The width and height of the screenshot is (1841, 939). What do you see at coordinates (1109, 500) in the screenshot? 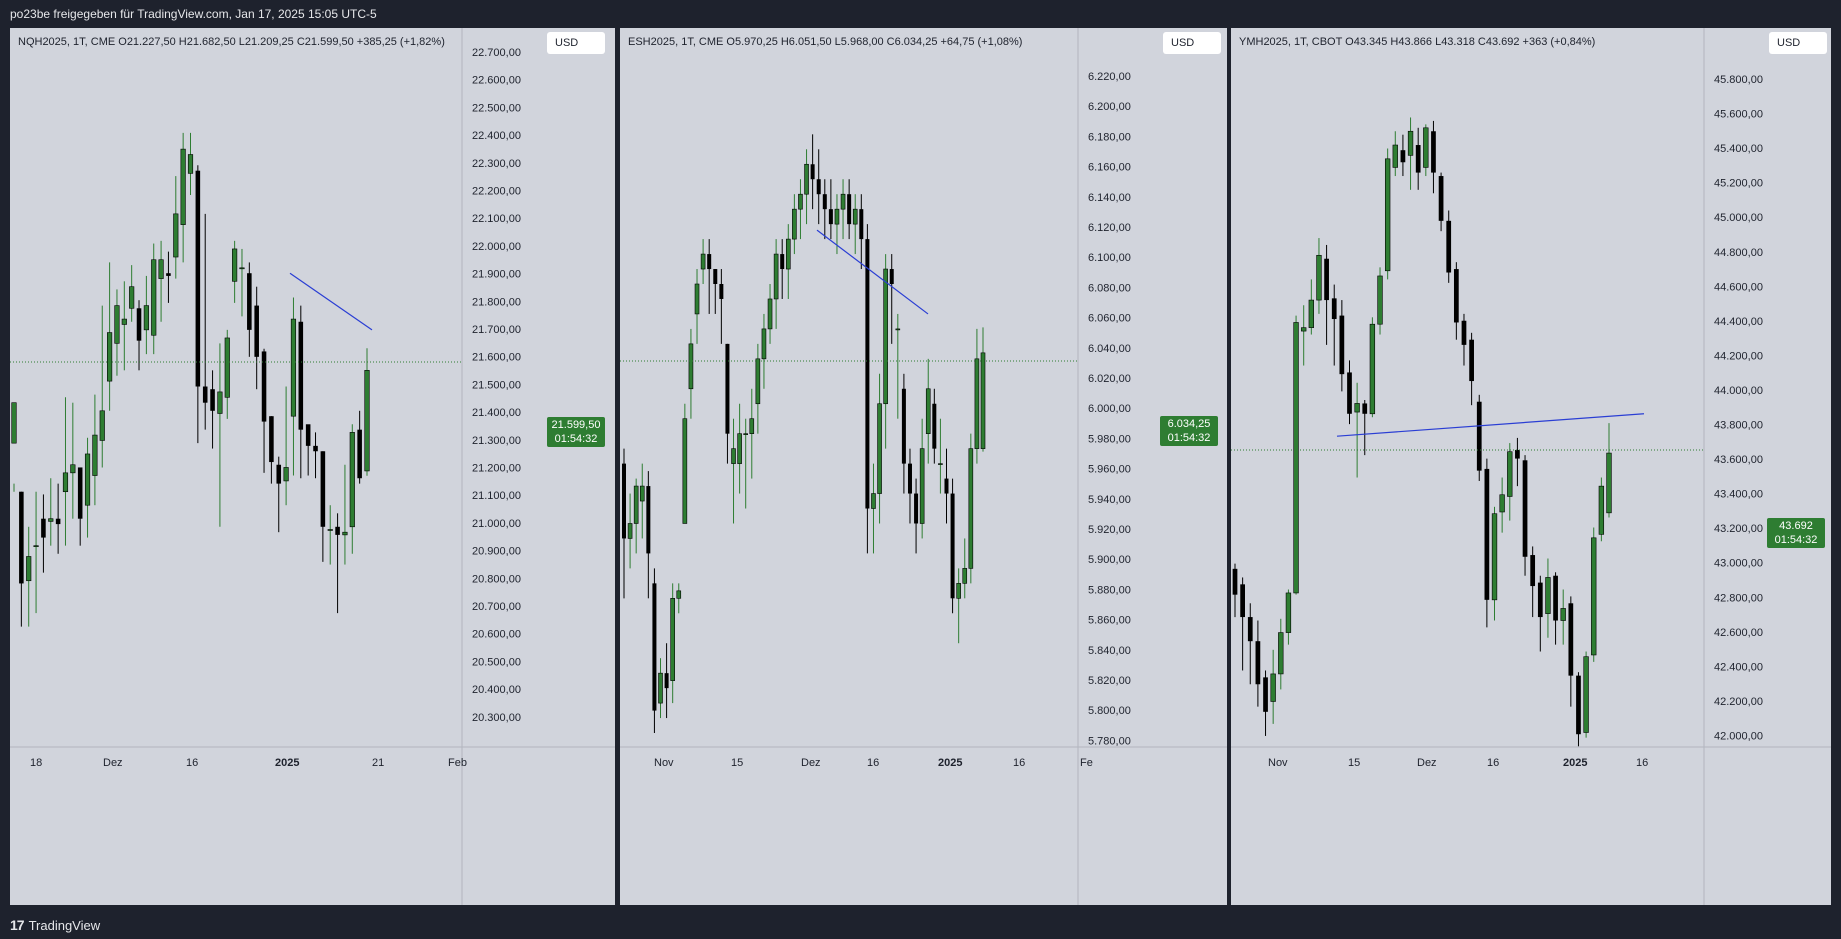
I see `price-axis-label: 5.940,00` at bounding box center [1109, 500].